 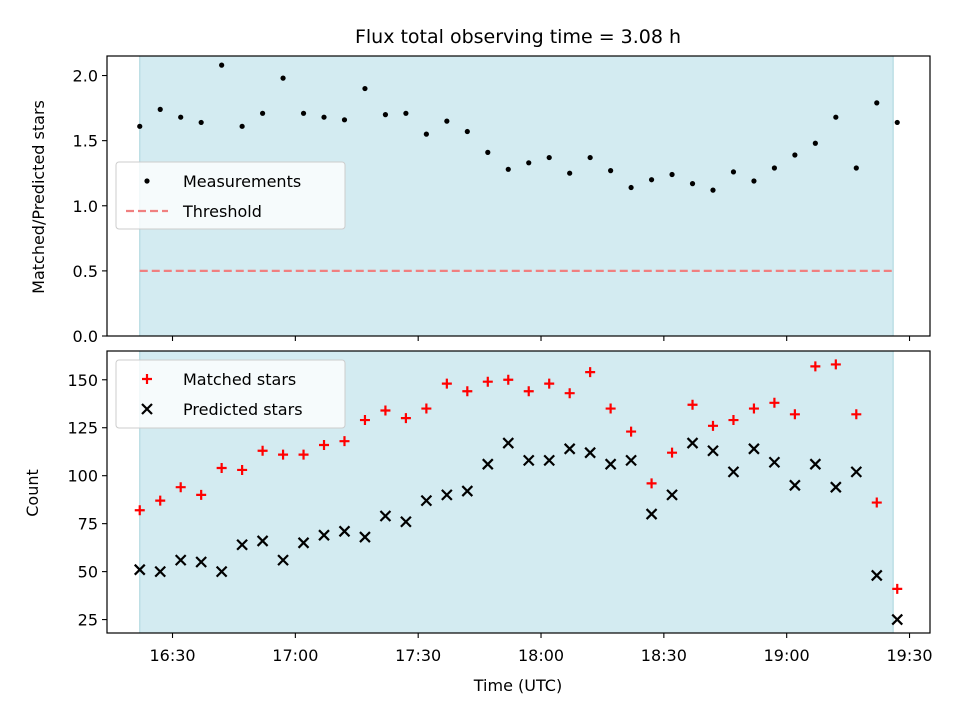 I want to click on bottom-legend: Matched stars Predicted stars, so click(x=230, y=394).